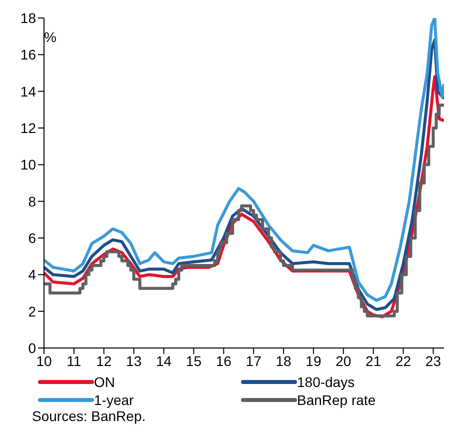 The width and height of the screenshot is (450, 443). I want to click on source-note: Sources: BanRep., so click(89, 416).